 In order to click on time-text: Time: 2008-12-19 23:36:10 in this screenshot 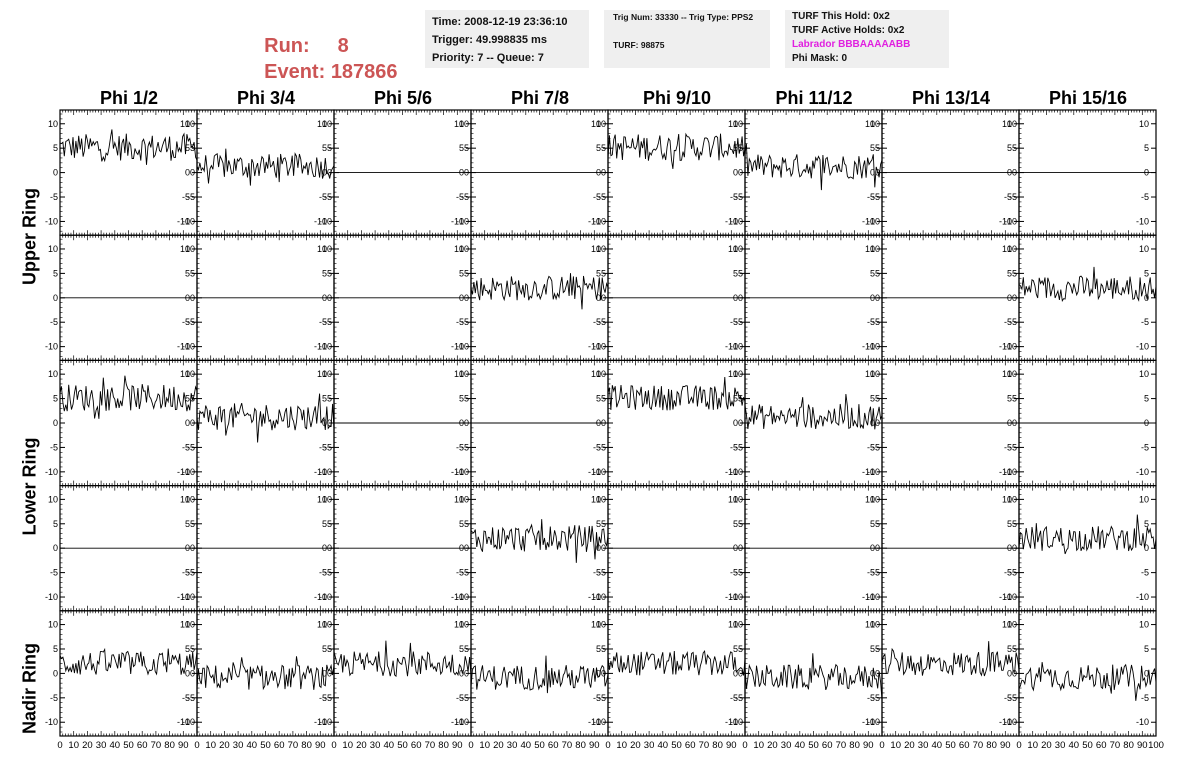, I will do `click(500, 22)`.